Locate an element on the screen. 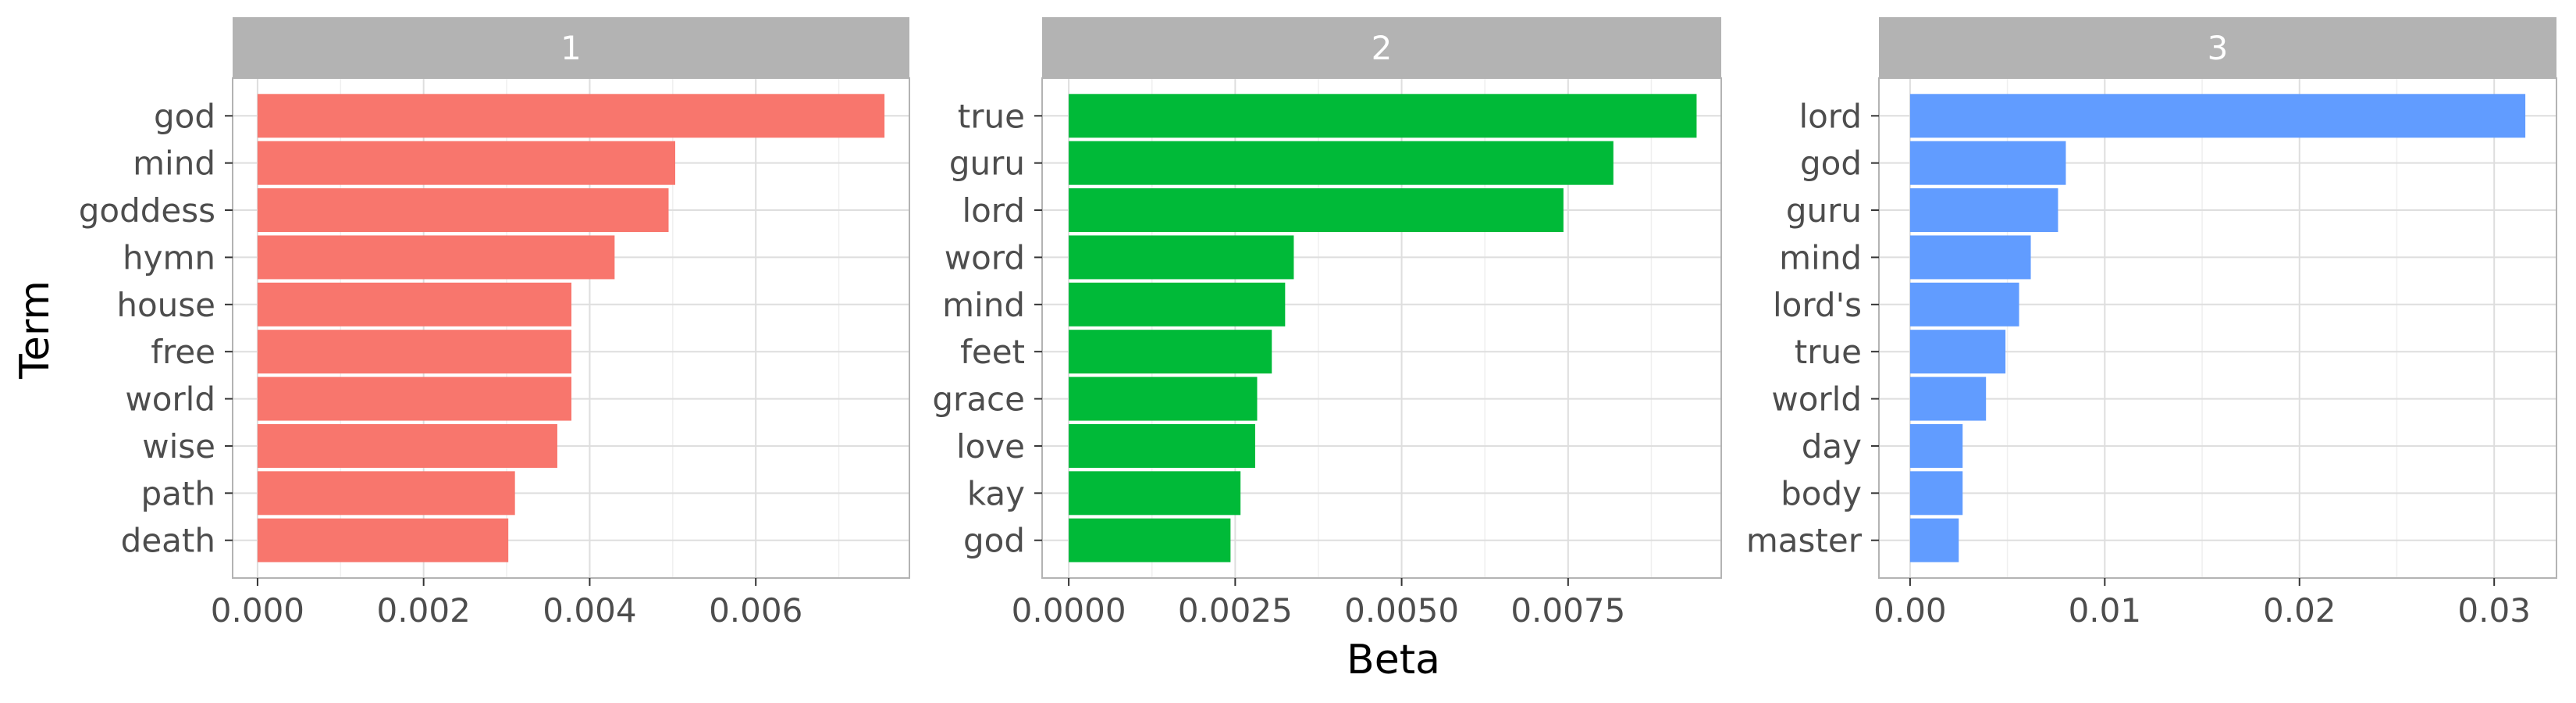 The width and height of the screenshot is (2576, 703). y-tick-label: master is located at coordinates (1804, 541).